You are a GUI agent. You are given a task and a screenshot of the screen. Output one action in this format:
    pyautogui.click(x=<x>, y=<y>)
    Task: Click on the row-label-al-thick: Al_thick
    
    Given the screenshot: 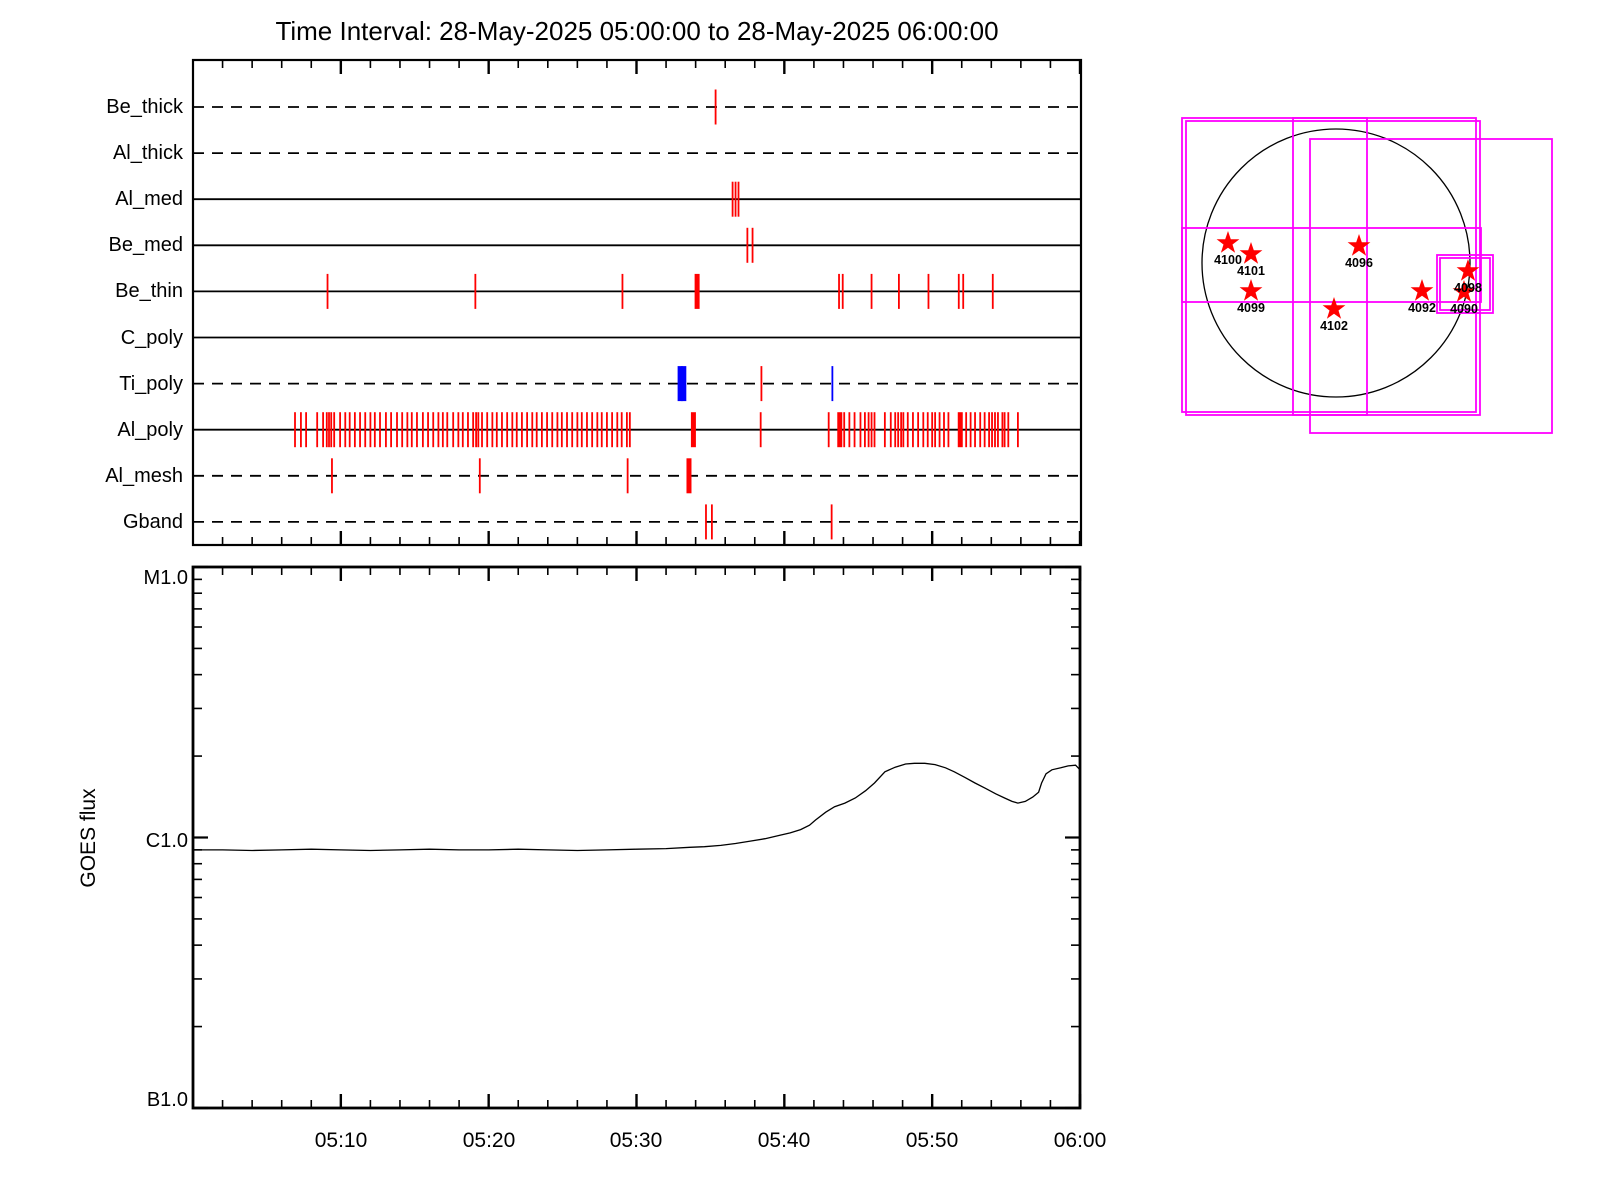 What is the action you would take?
    pyautogui.click(x=147, y=153)
    